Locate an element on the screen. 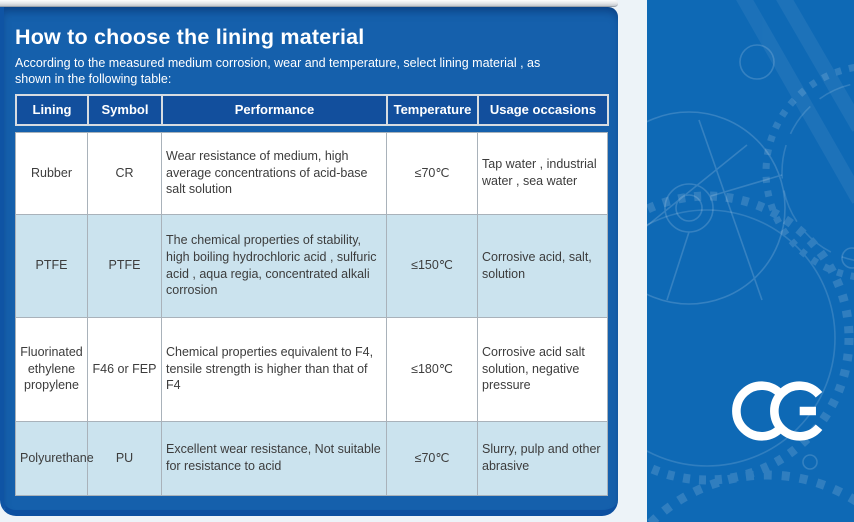  cell-symbol: CR is located at coordinates (124, 173).